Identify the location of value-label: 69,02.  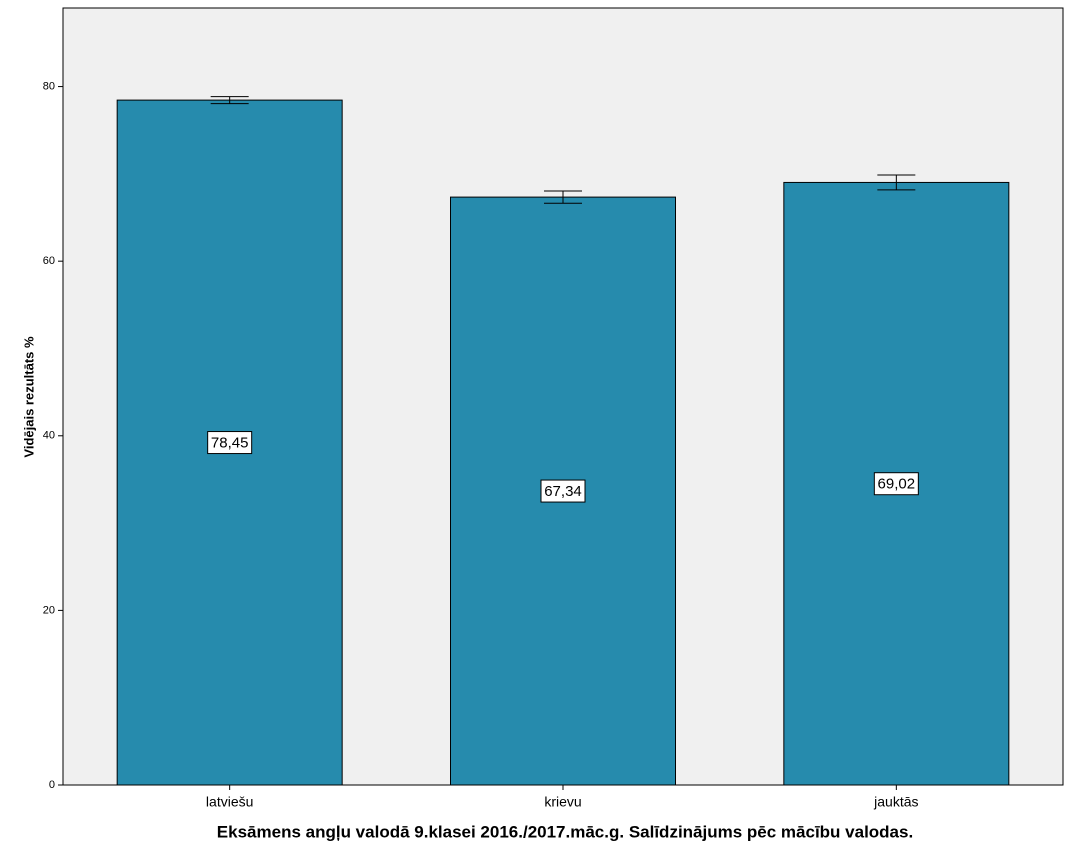
(897, 484).